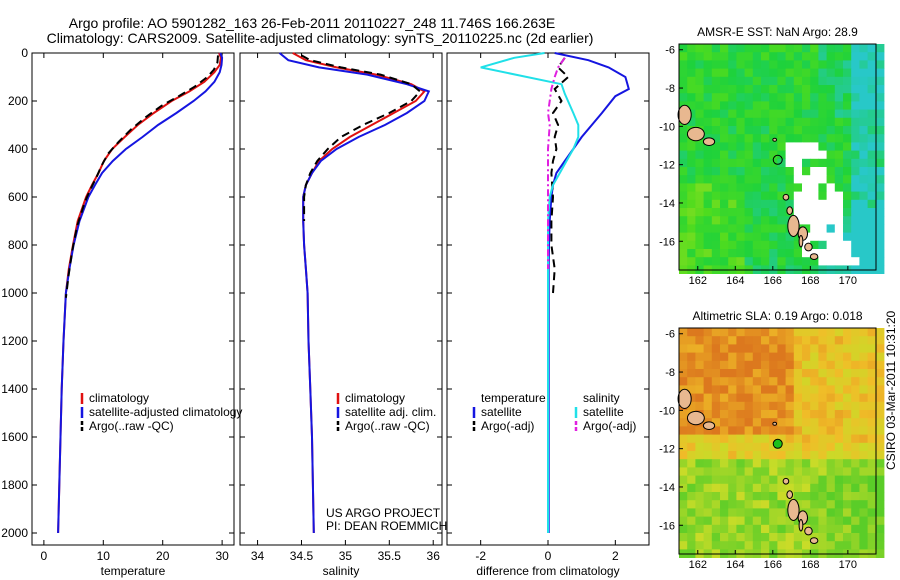  Describe the element at coordinates (14, 485) in the screenshot. I see `y-tick-label: 1800` at that location.